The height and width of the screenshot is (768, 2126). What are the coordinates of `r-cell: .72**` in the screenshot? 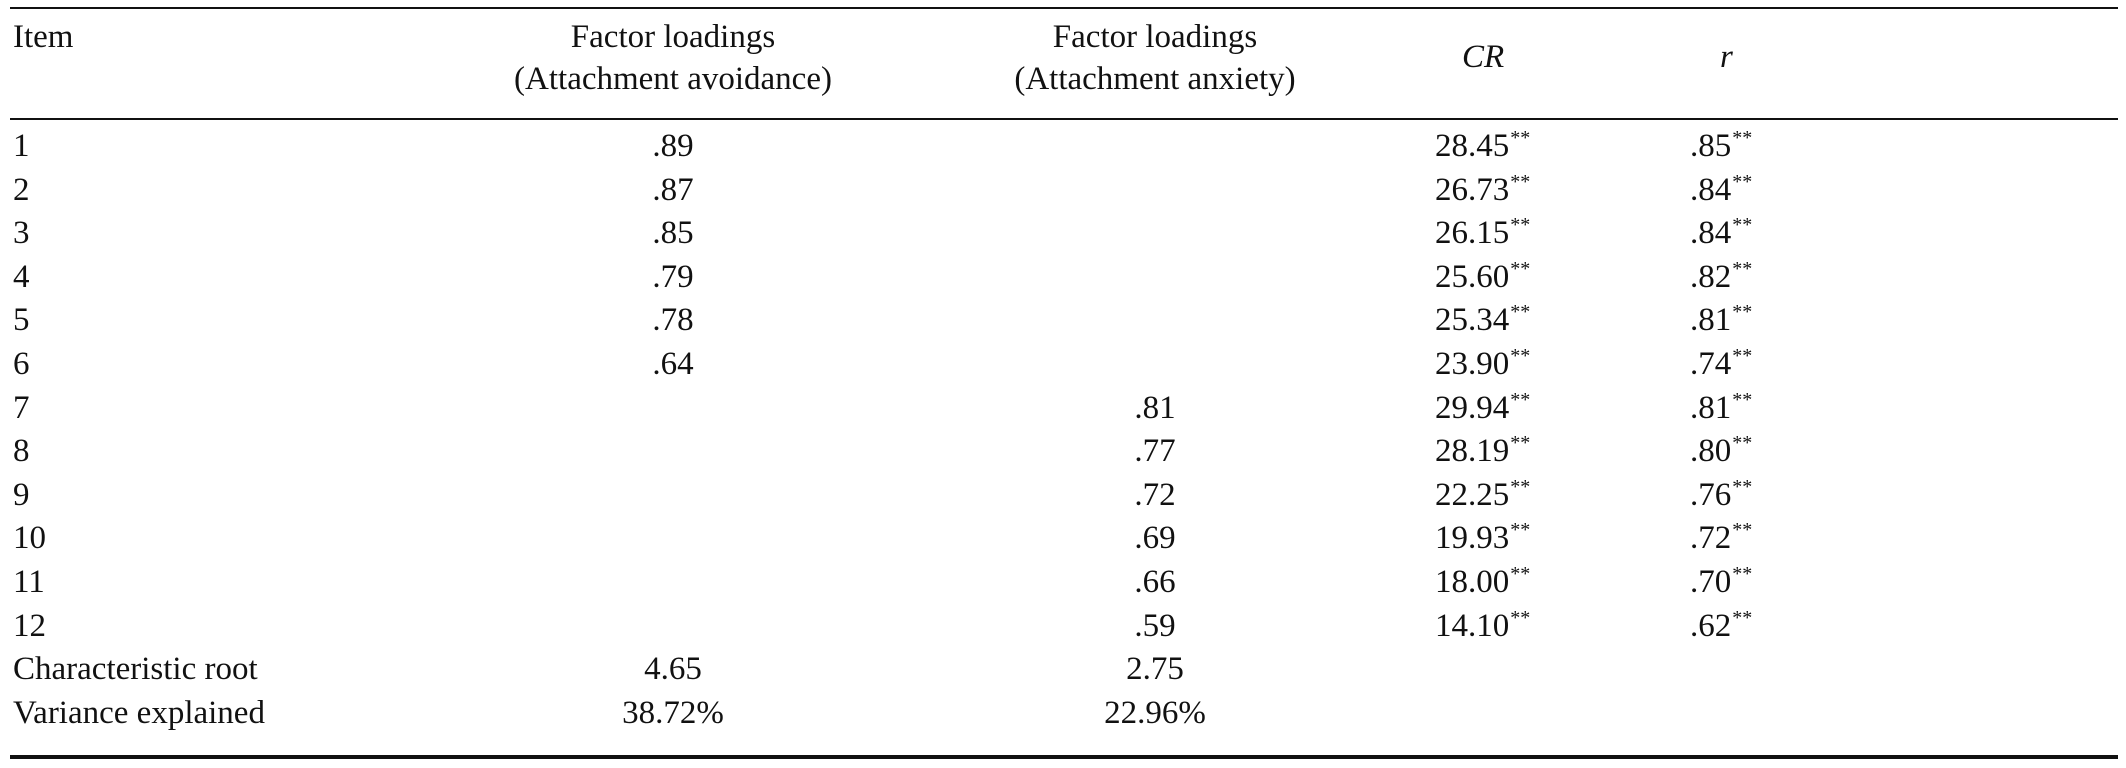 It's located at (1721, 540).